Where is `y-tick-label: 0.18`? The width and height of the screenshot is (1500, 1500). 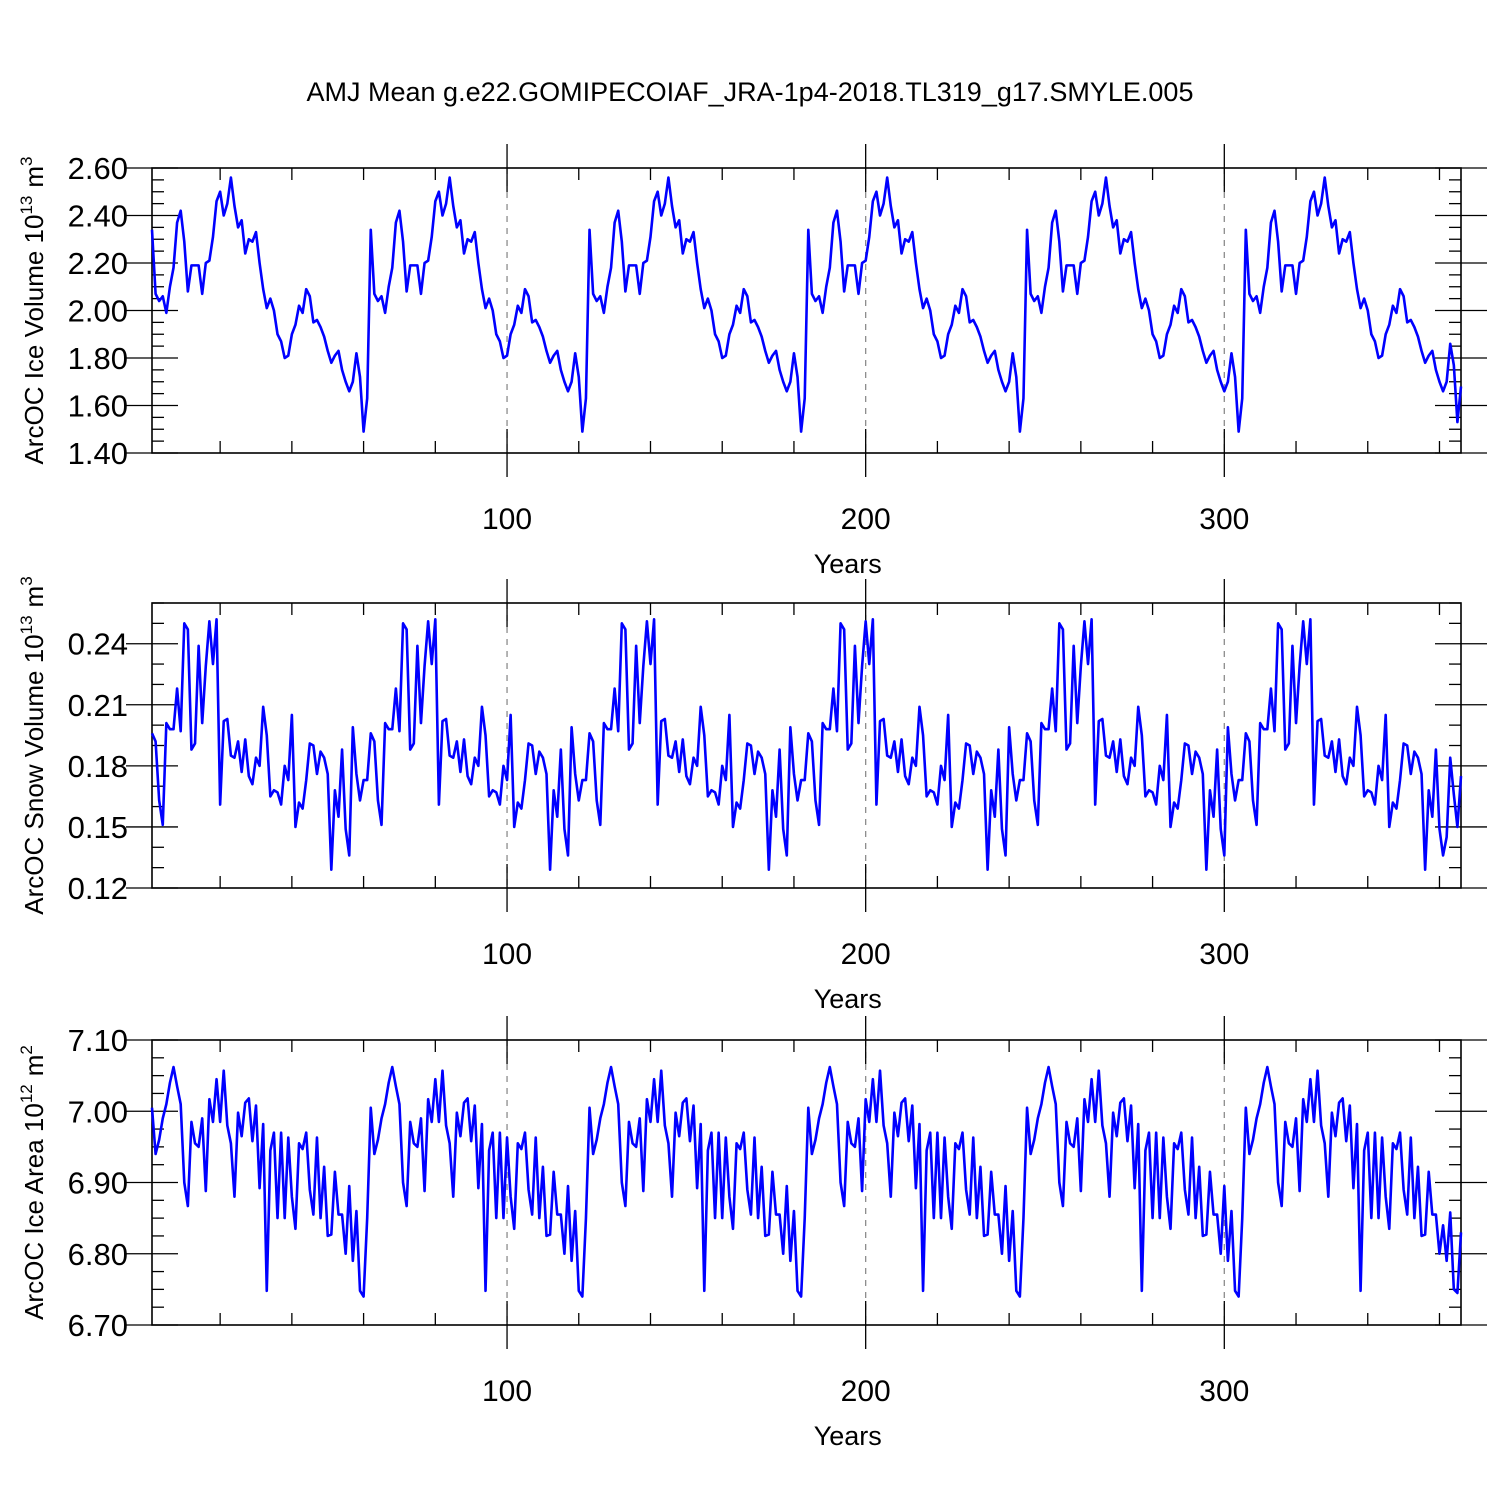 y-tick-label: 0.18 is located at coordinates (98, 766).